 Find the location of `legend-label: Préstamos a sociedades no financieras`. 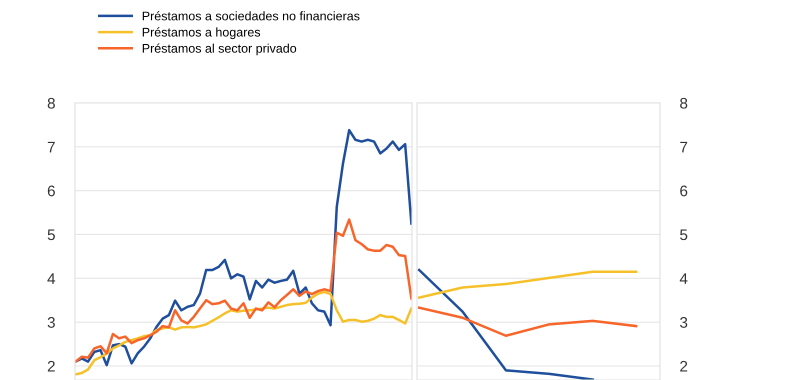

legend-label: Préstamos a sociedades no financieras is located at coordinates (251, 15).